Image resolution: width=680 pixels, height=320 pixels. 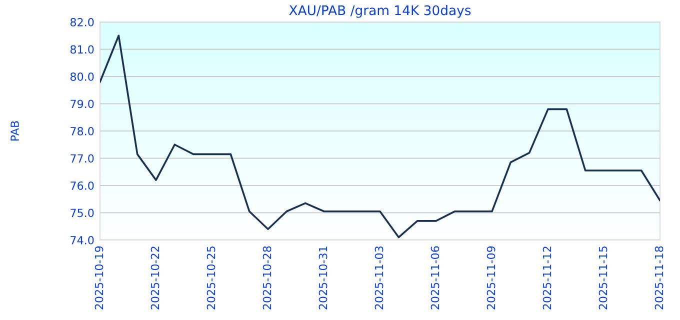 What do you see at coordinates (99, 278) in the screenshot?
I see `x-tick-label: 2025-10-19` at bounding box center [99, 278].